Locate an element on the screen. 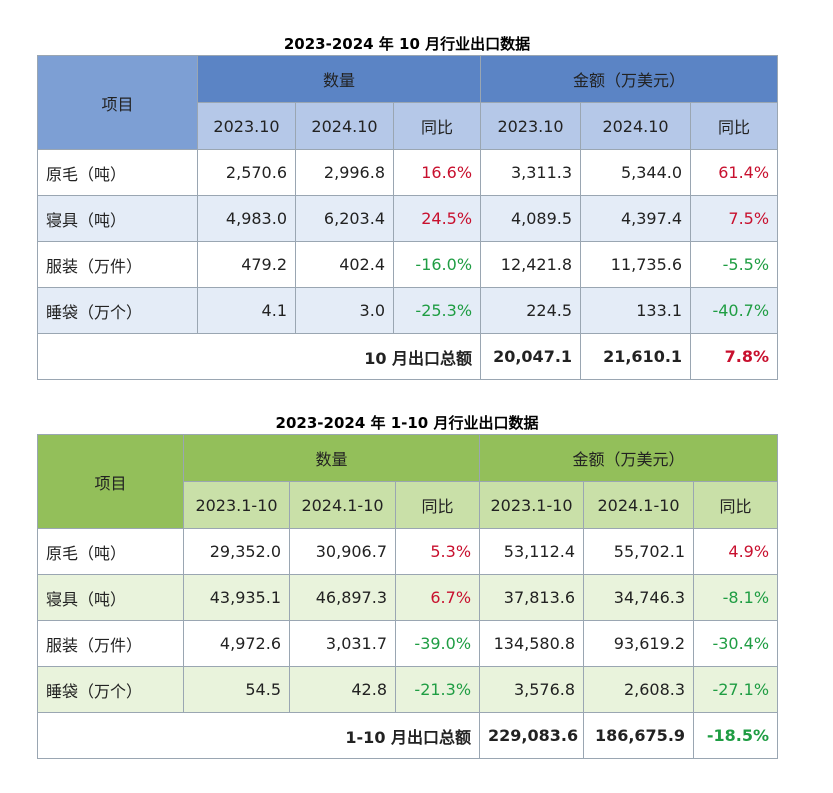 Image resolution: width=833 pixels, height=793 pixels. amt-yoy: 4.9% is located at coordinates (736, 551).